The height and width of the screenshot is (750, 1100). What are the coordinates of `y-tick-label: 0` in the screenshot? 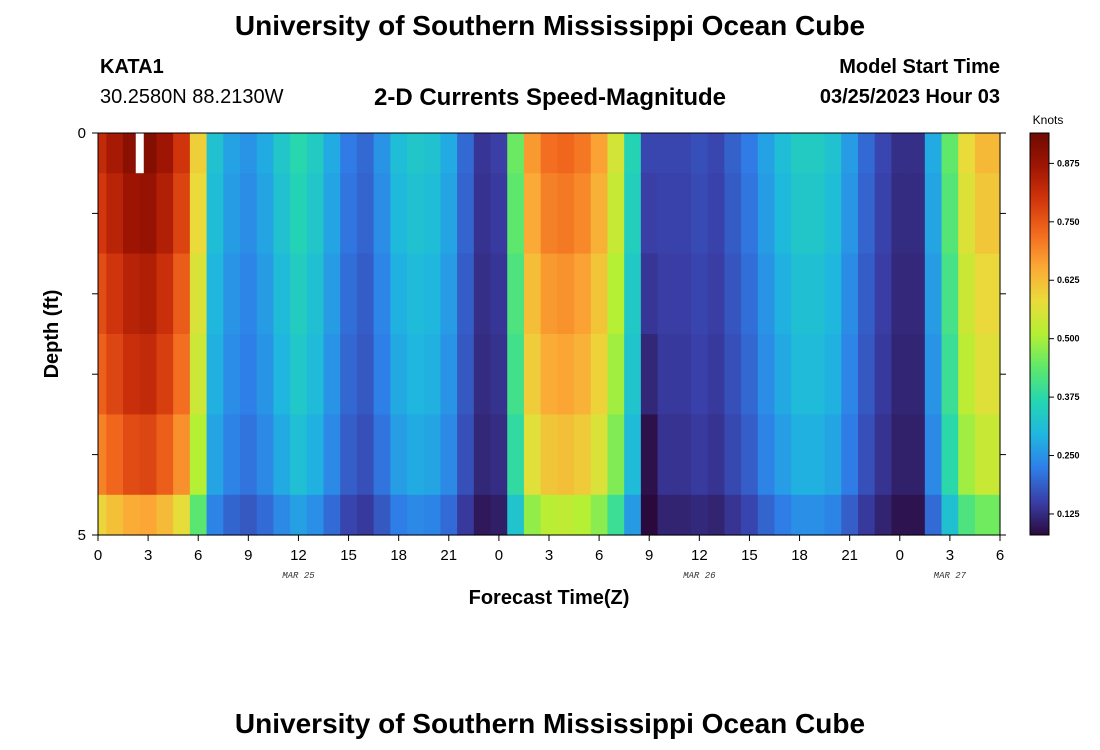 It's located at (82, 133).